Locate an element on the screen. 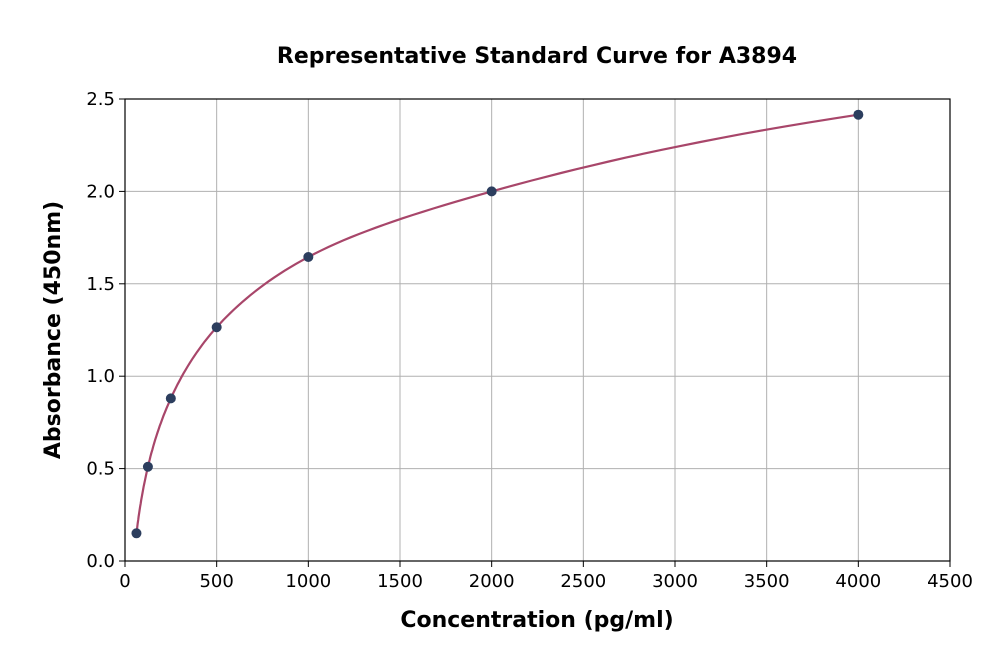  y-tick-label: 2.5 is located at coordinates (100, 99).